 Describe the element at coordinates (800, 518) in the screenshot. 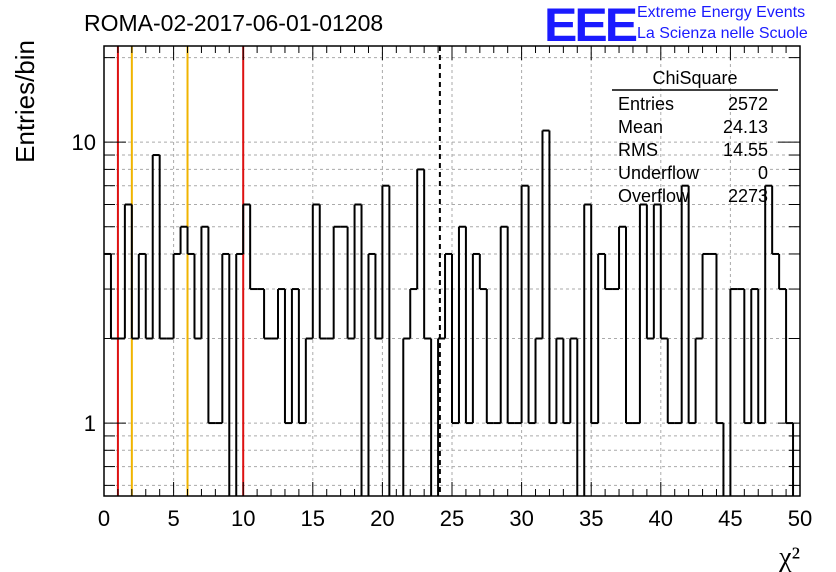

I see `x-tick-label: 50` at that location.